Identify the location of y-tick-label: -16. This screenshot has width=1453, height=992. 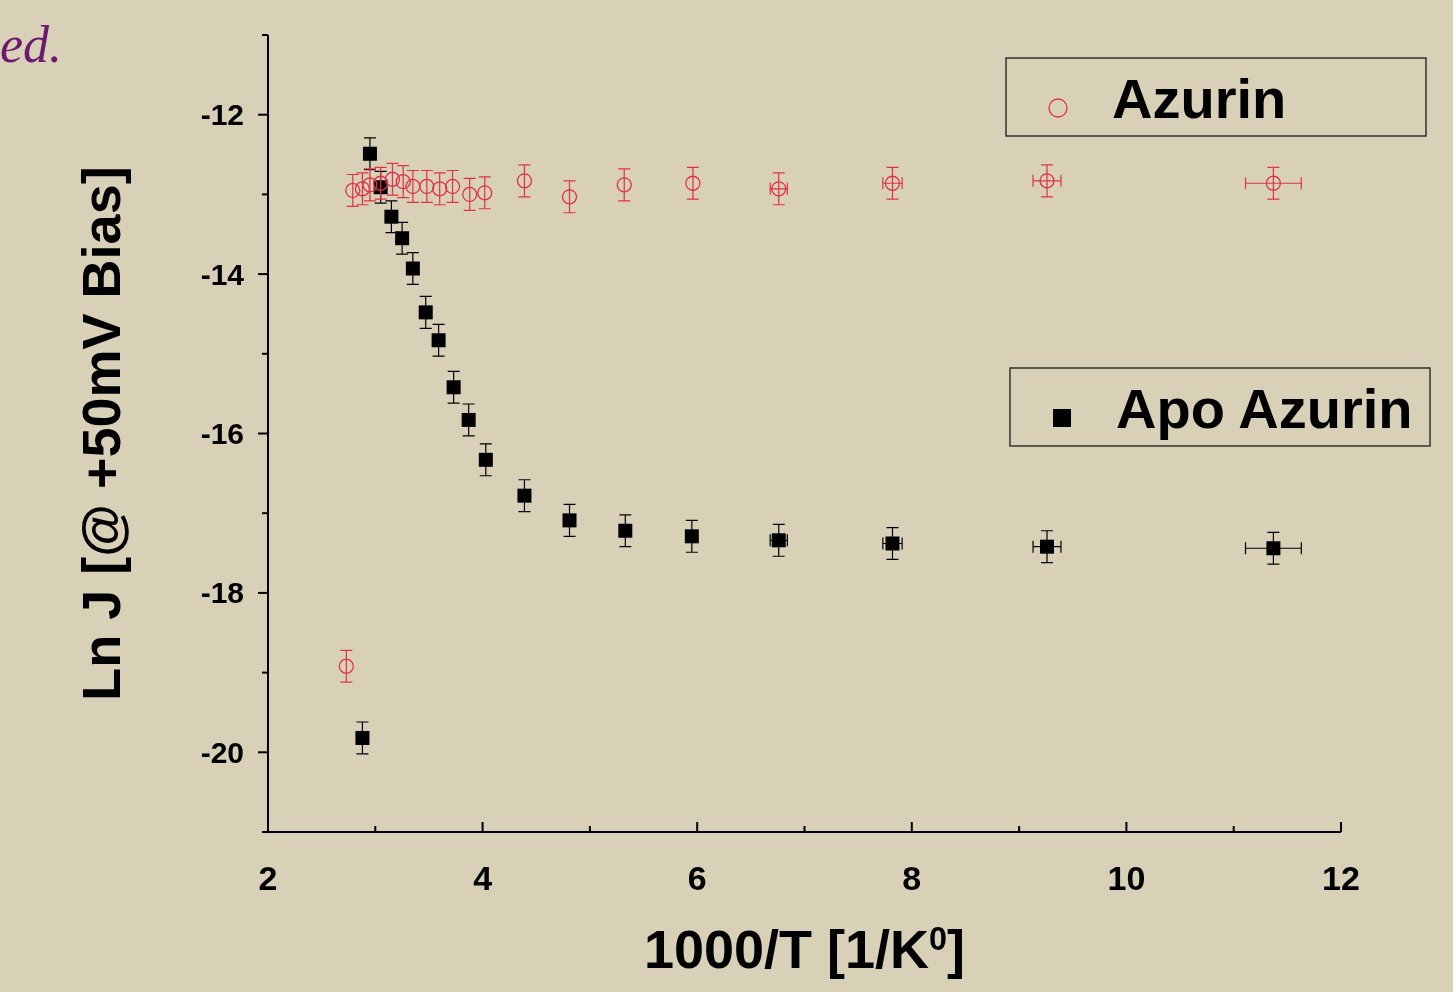
(222, 433).